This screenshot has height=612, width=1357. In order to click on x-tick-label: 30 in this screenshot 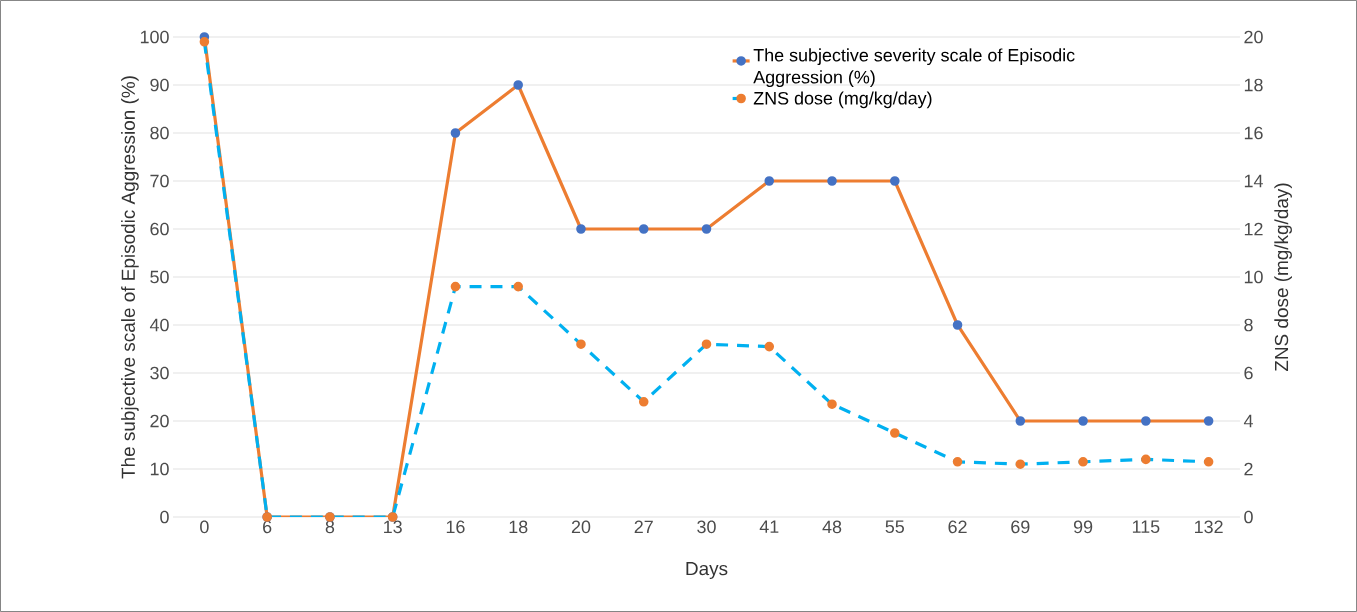, I will do `click(706, 527)`.